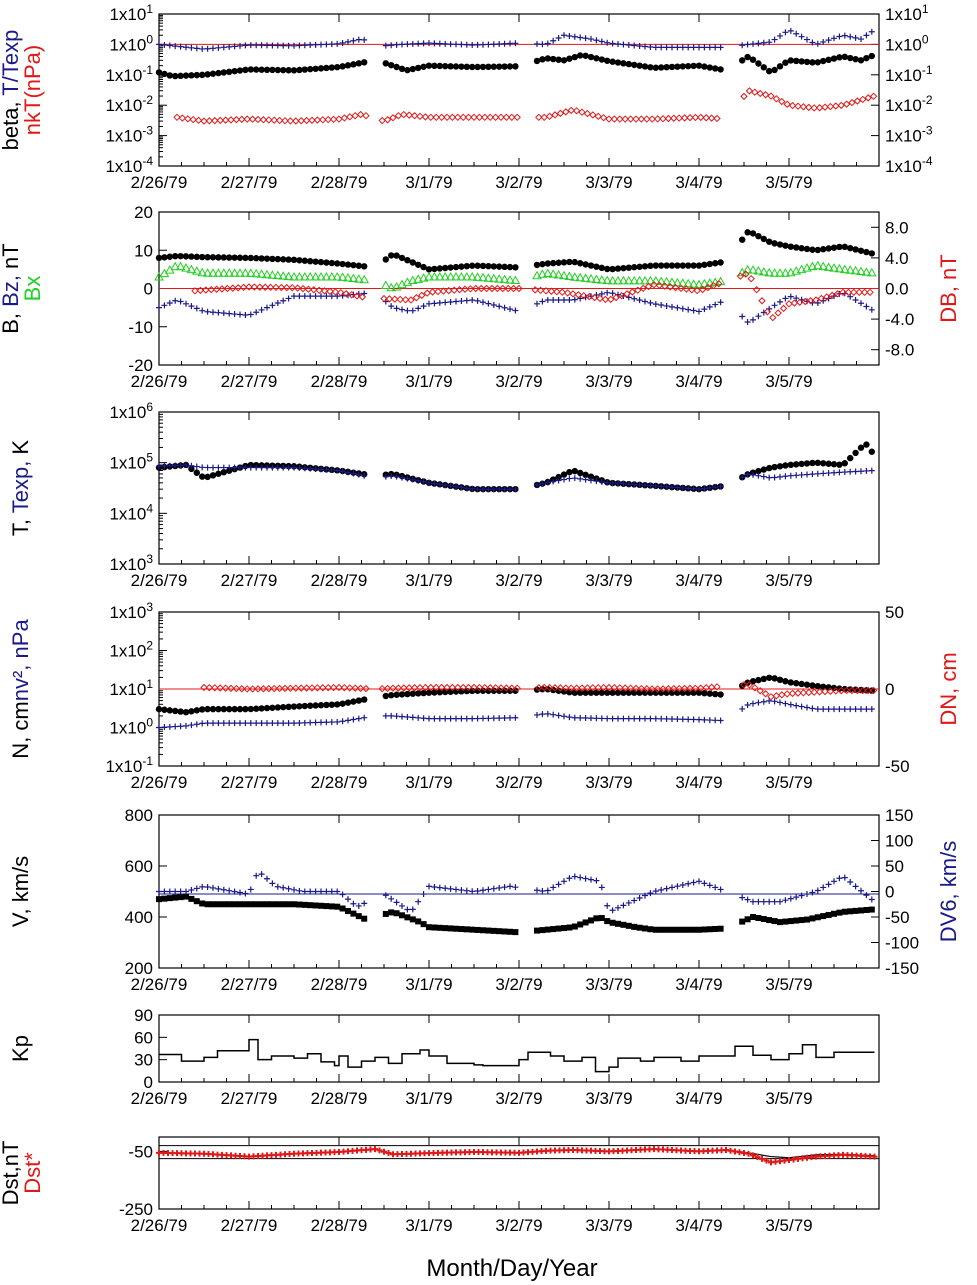 This screenshot has width=977, height=1285. What do you see at coordinates (136, 1209) in the screenshot?
I see `dst-ytick-label: -250` at bounding box center [136, 1209].